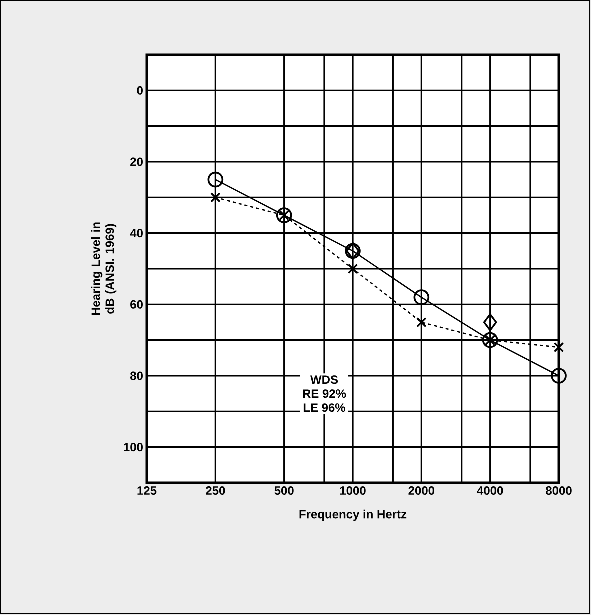 Image resolution: width=591 pixels, height=615 pixels. Describe the element at coordinates (140, 90) in the screenshot. I see `y-tick-label: 0` at that location.